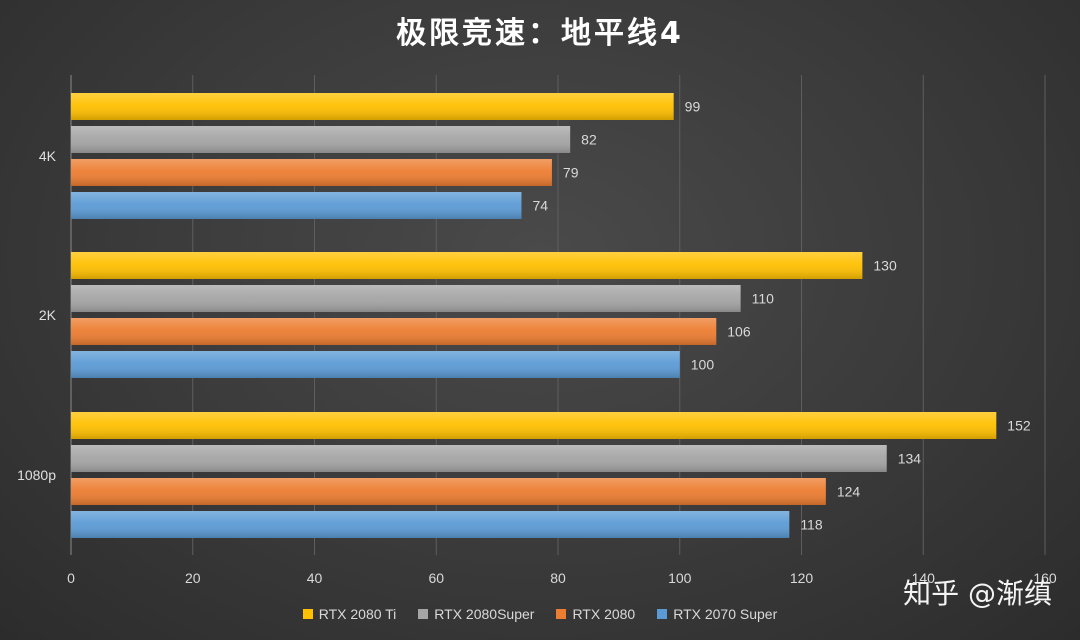 Image resolution: width=1080 pixels, height=640 pixels. Describe the element at coordinates (802, 578) in the screenshot. I see `x-tick-label: 120` at that location.